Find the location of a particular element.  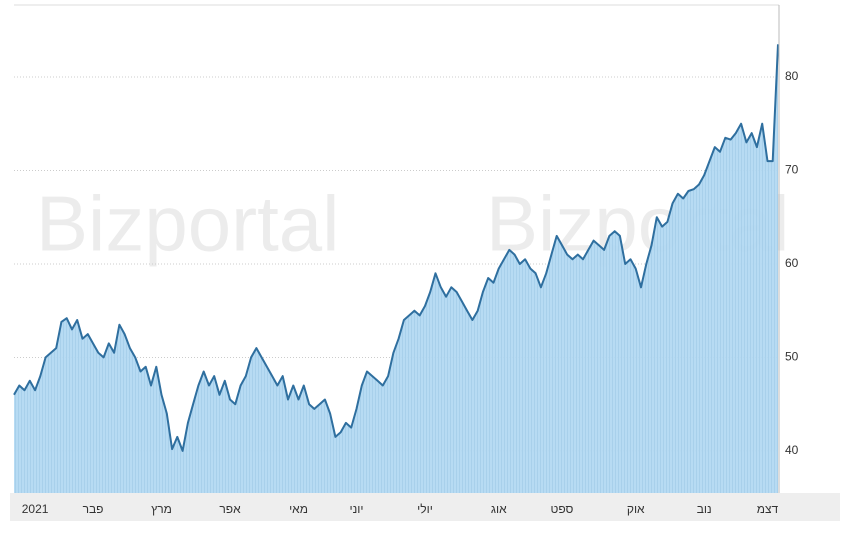

x-axis-band is located at coordinates (425, 507).